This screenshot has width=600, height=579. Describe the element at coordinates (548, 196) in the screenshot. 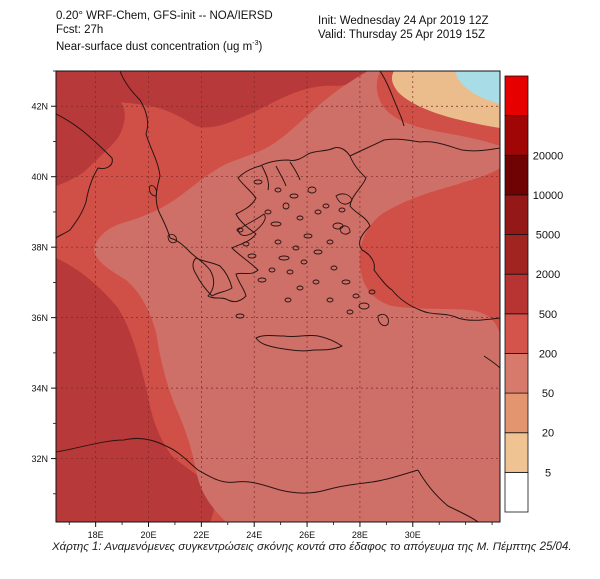

I see `colorbar-label: 10000` at that location.